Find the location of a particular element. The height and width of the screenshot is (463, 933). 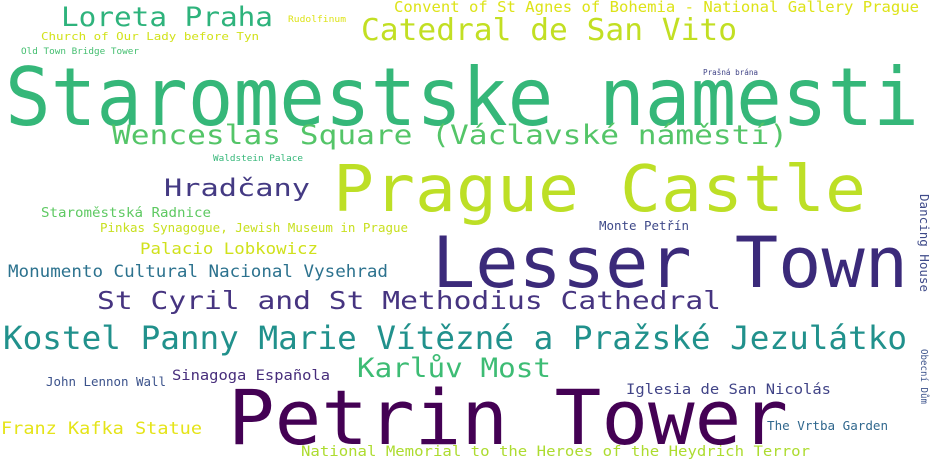

word-franz-kafka-statue: Franz Kafka Statue is located at coordinates (101, 429).